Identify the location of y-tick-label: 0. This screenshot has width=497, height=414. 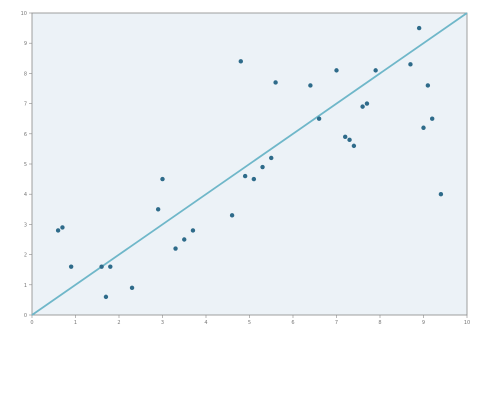
(25, 316).